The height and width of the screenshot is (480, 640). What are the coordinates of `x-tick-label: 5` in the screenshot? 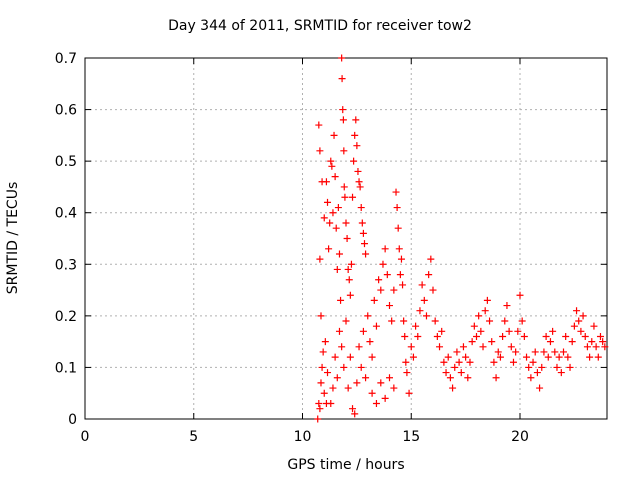 It's located at (193, 437).